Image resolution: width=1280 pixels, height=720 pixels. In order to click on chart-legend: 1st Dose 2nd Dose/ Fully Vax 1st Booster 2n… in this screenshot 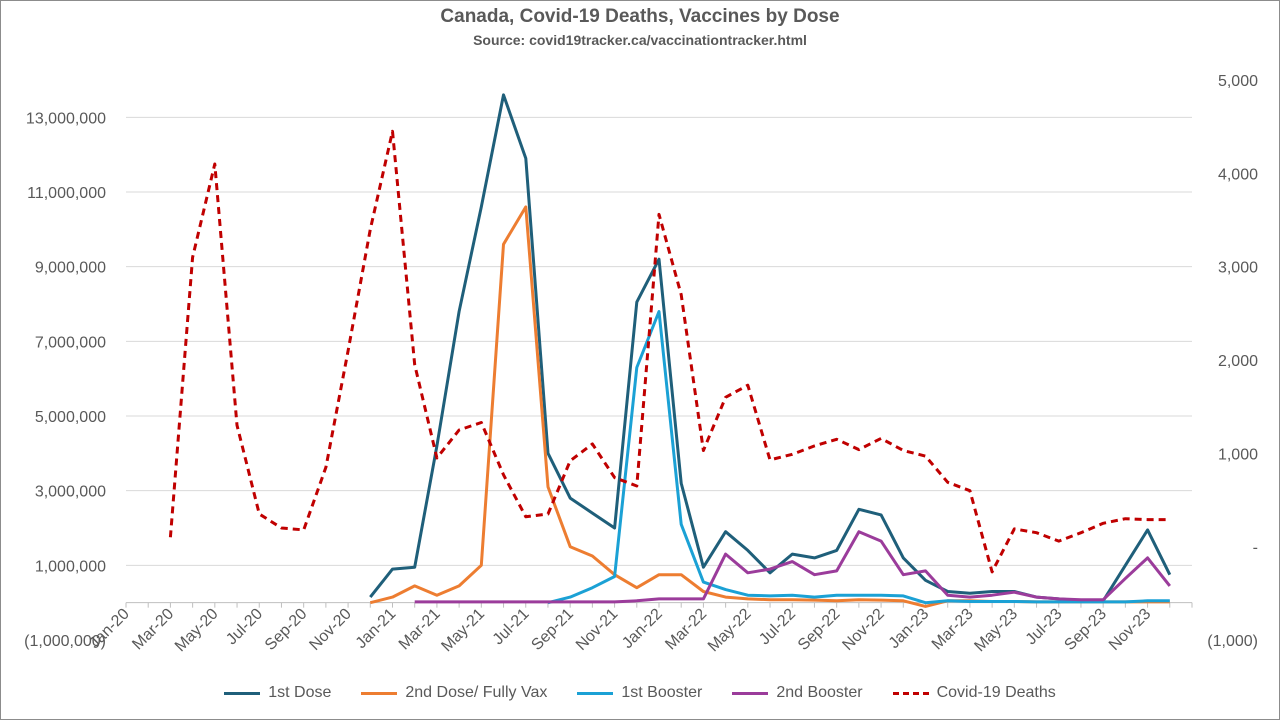, I will do `click(640, 693)`.